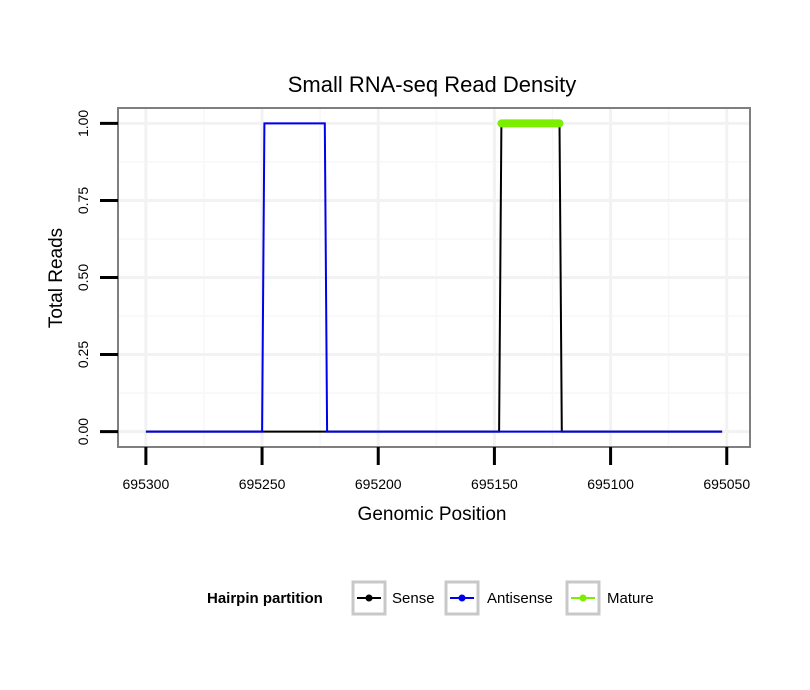  What do you see at coordinates (369, 598) in the screenshot?
I see `legend-dot-sense` at bounding box center [369, 598].